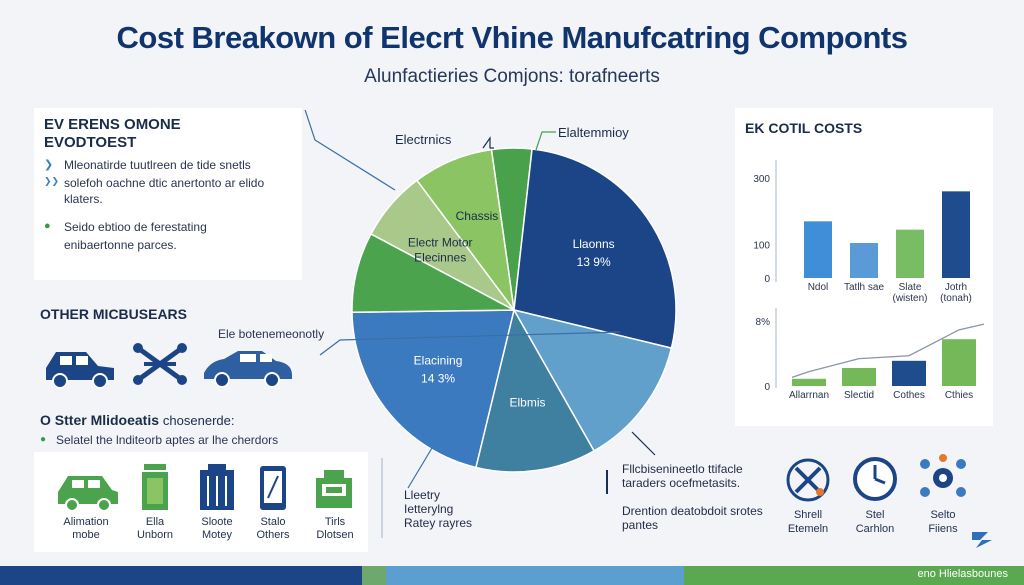 Image resolution: width=1024 pixels, height=585 pixels. Describe the element at coordinates (438, 523) in the screenshot. I see `center-note-line3: Ratey rayres` at that location.